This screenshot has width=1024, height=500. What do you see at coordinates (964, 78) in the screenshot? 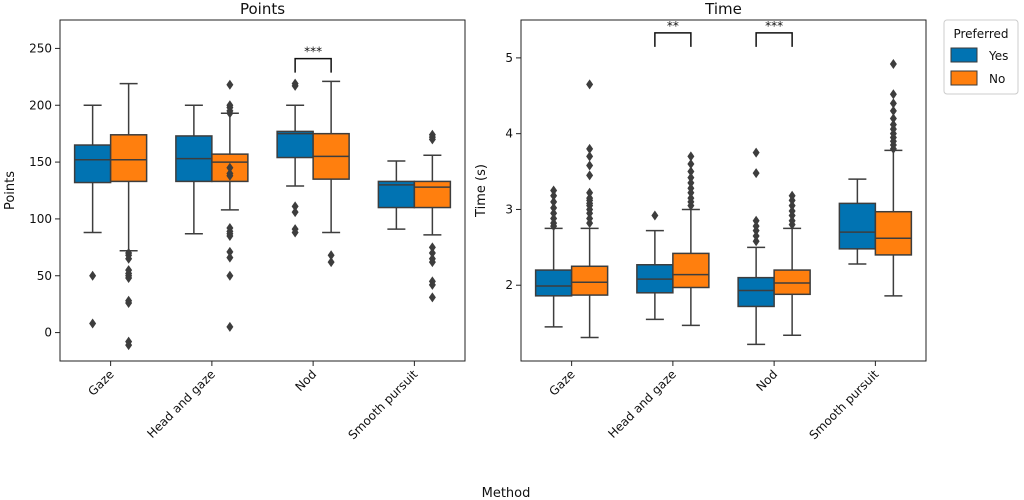
I see `legend-swatch-no` at bounding box center [964, 78].